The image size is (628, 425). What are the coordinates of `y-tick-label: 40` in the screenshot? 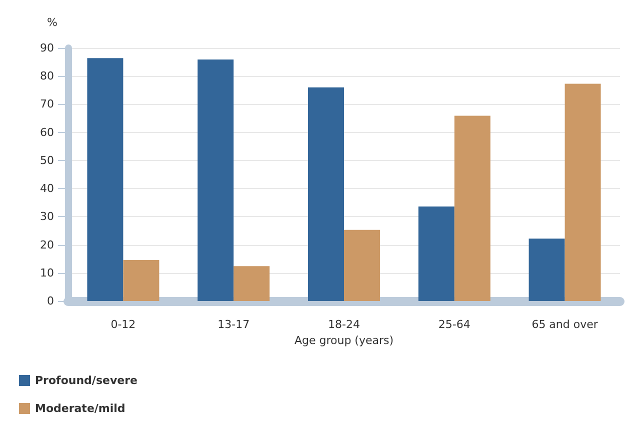 It's located at (47, 189).